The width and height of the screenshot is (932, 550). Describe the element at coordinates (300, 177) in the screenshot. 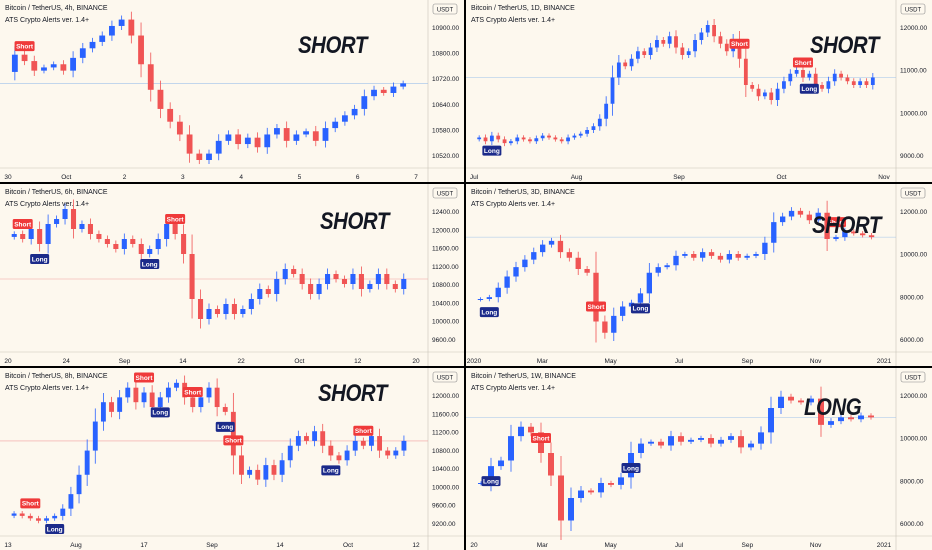

I see `x-tick-label: 5` at that location.